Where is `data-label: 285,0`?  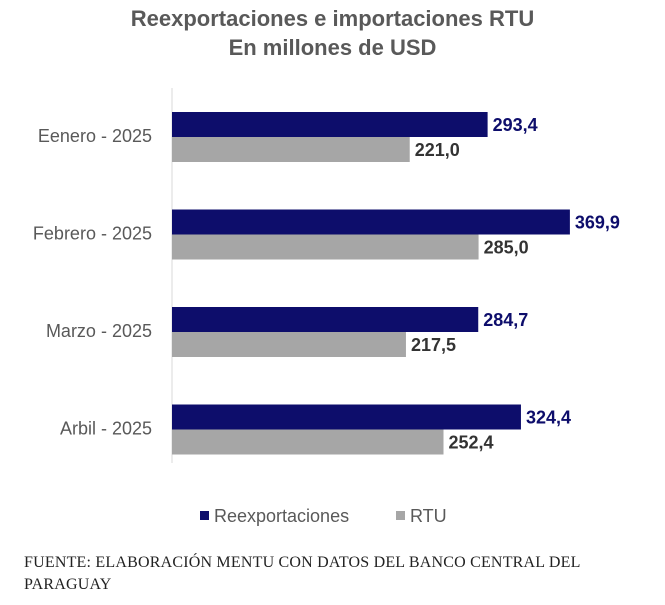 data-label: 285,0 is located at coordinates (506, 248).